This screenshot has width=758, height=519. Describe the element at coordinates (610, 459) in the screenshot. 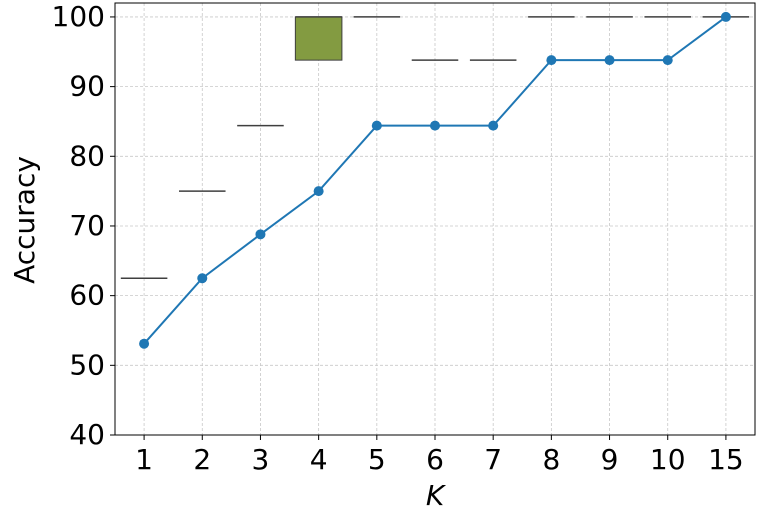

I see `x-tick-label: 9` at that location.